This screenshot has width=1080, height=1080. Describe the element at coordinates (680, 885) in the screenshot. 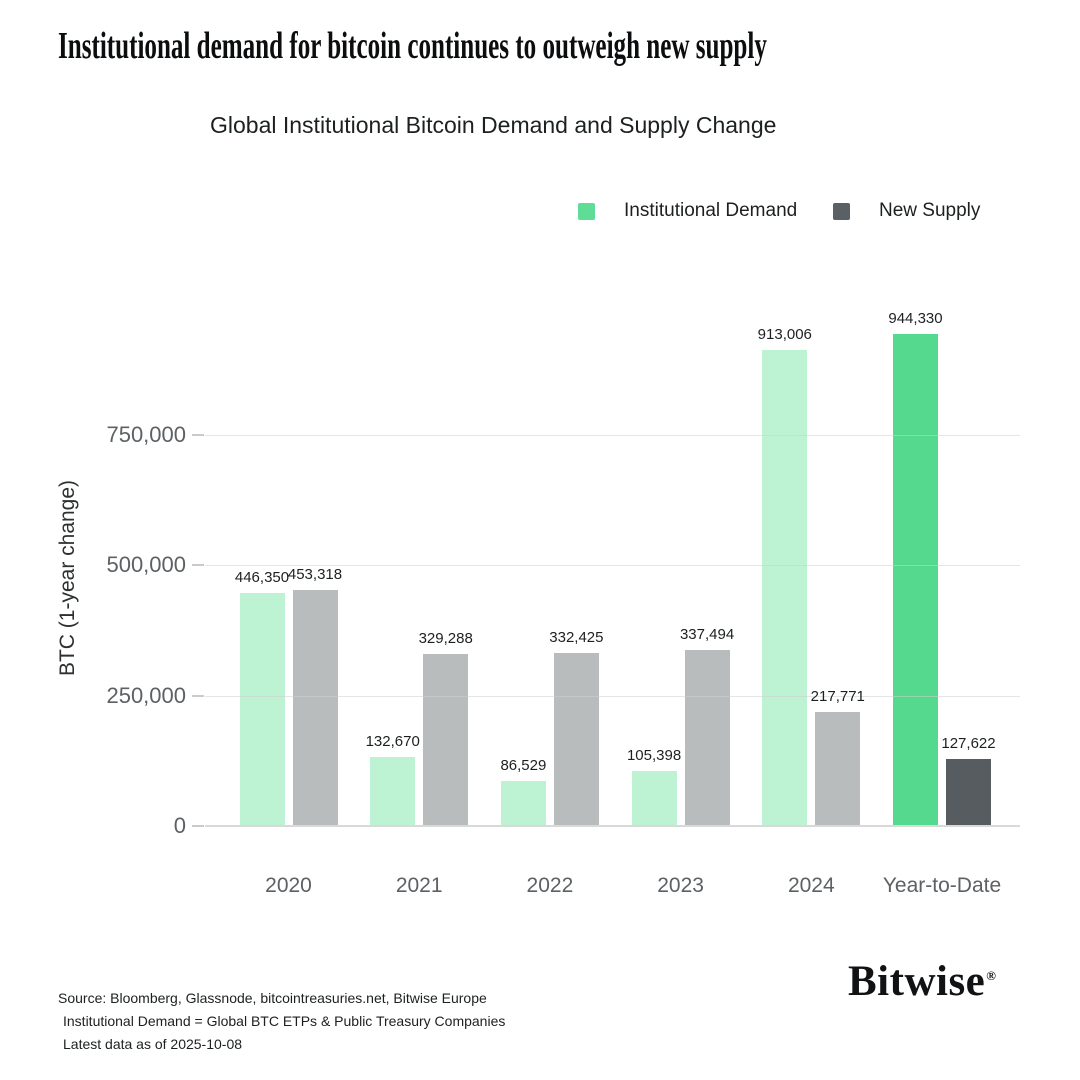

I see `x-tick-label-2023: 2023` at that location.